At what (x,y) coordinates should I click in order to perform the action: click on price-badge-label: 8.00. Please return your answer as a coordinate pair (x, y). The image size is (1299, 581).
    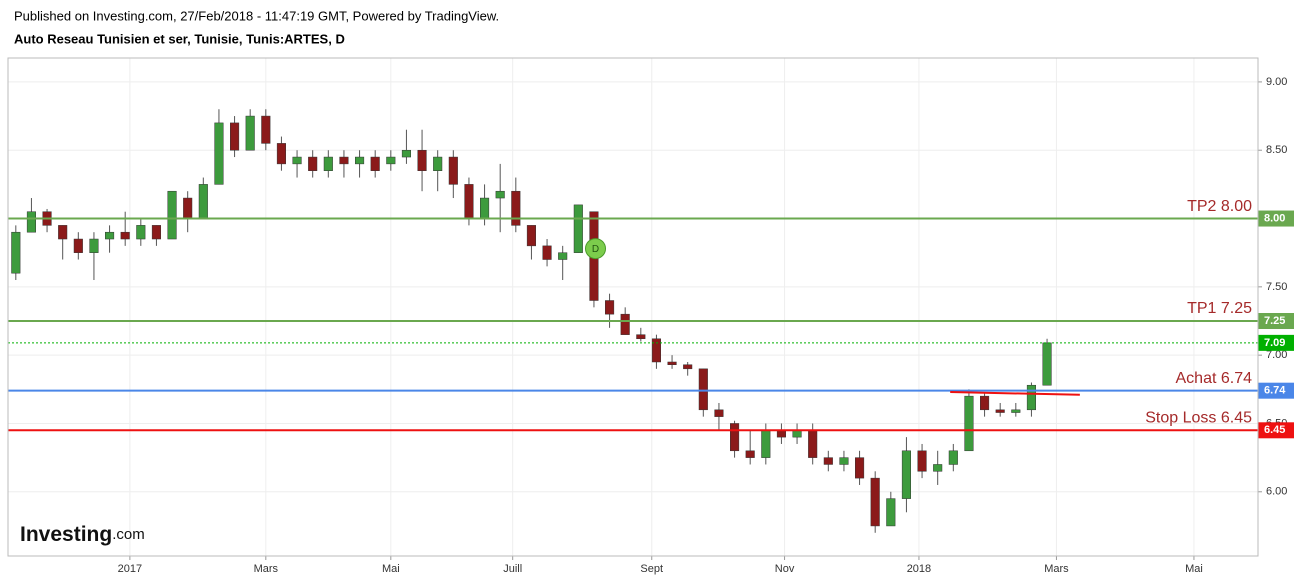
    Looking at the image, I should click on (1274, 218).